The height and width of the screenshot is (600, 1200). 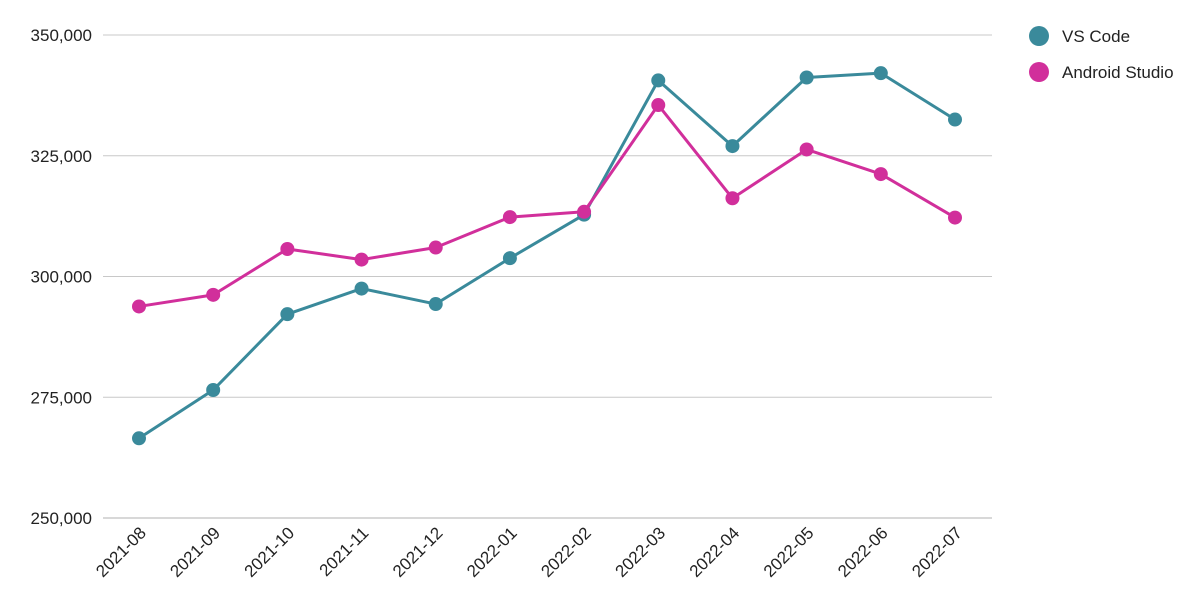 I want to click on x-tick-label: 2021-12, so click(x=418, y=552).